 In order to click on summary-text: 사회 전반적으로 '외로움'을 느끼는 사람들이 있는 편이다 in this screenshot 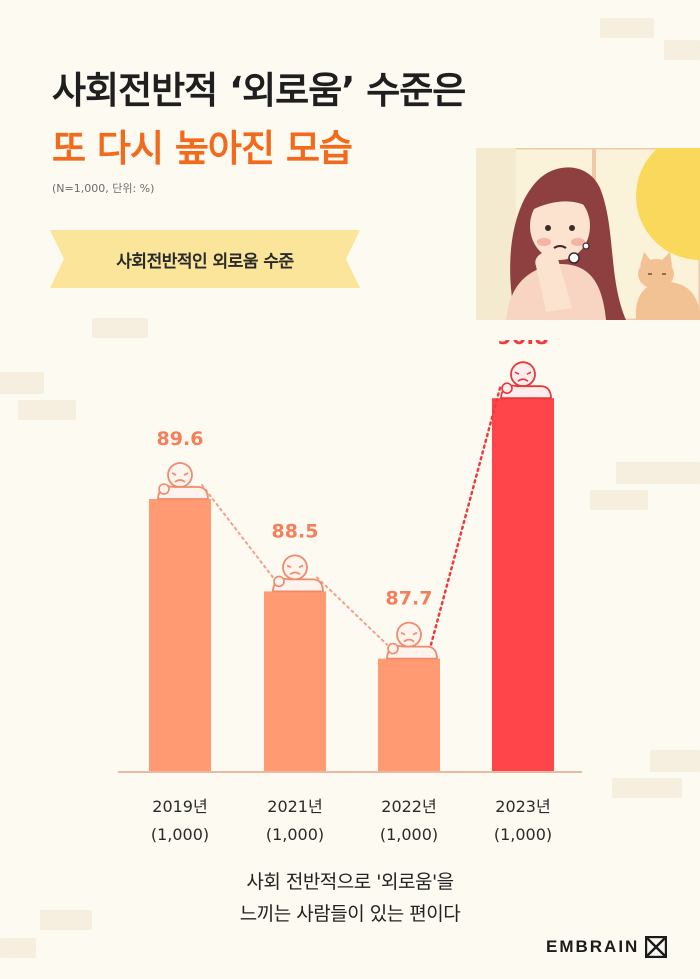, I will do `click(350, 898)`.